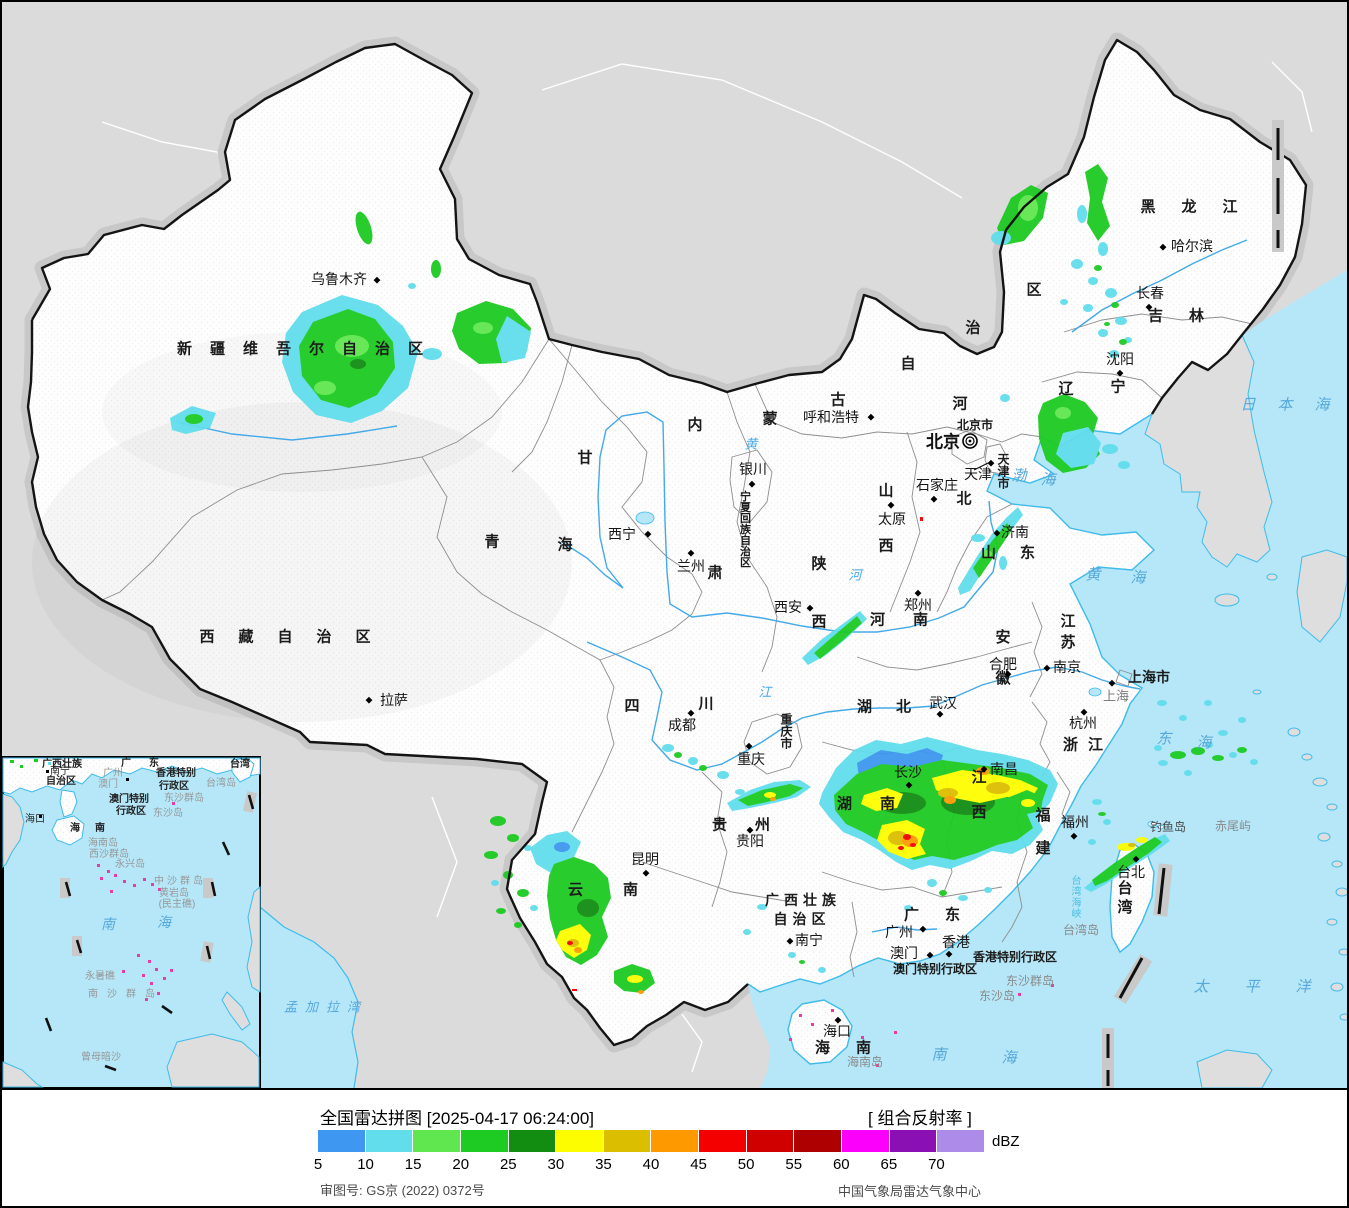 This screenshot has width=1349, height=1208. Describe the element at coordinates (981, 466) in the screenshot. I see `tianjin-pointer-line` at that location.